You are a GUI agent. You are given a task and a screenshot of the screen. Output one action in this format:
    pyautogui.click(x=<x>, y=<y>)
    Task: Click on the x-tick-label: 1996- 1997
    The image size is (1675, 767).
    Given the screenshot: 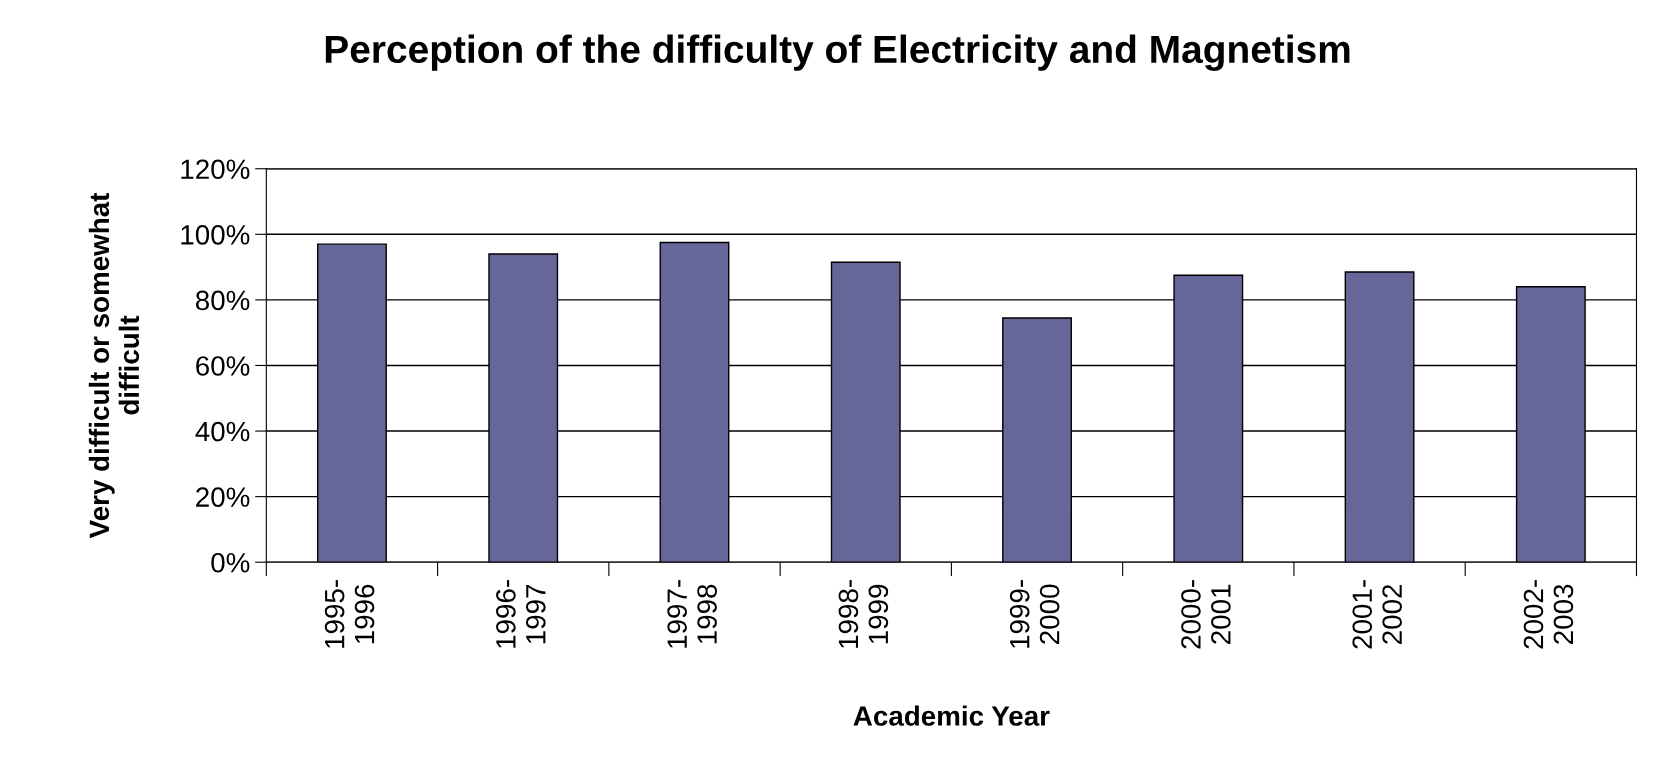 What is the action you would take?
    pyautogui.click(x=521, y=614)
    